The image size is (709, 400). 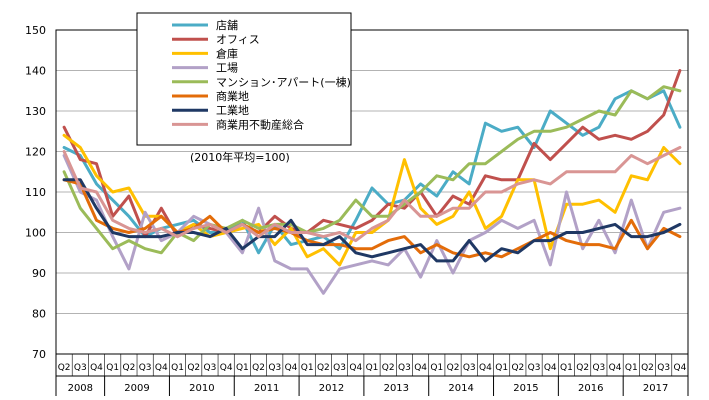 What do you see at coordinates (227, 68) in the screenshot?
I see `legend-label: 工場` at bounding box center [227, 68].